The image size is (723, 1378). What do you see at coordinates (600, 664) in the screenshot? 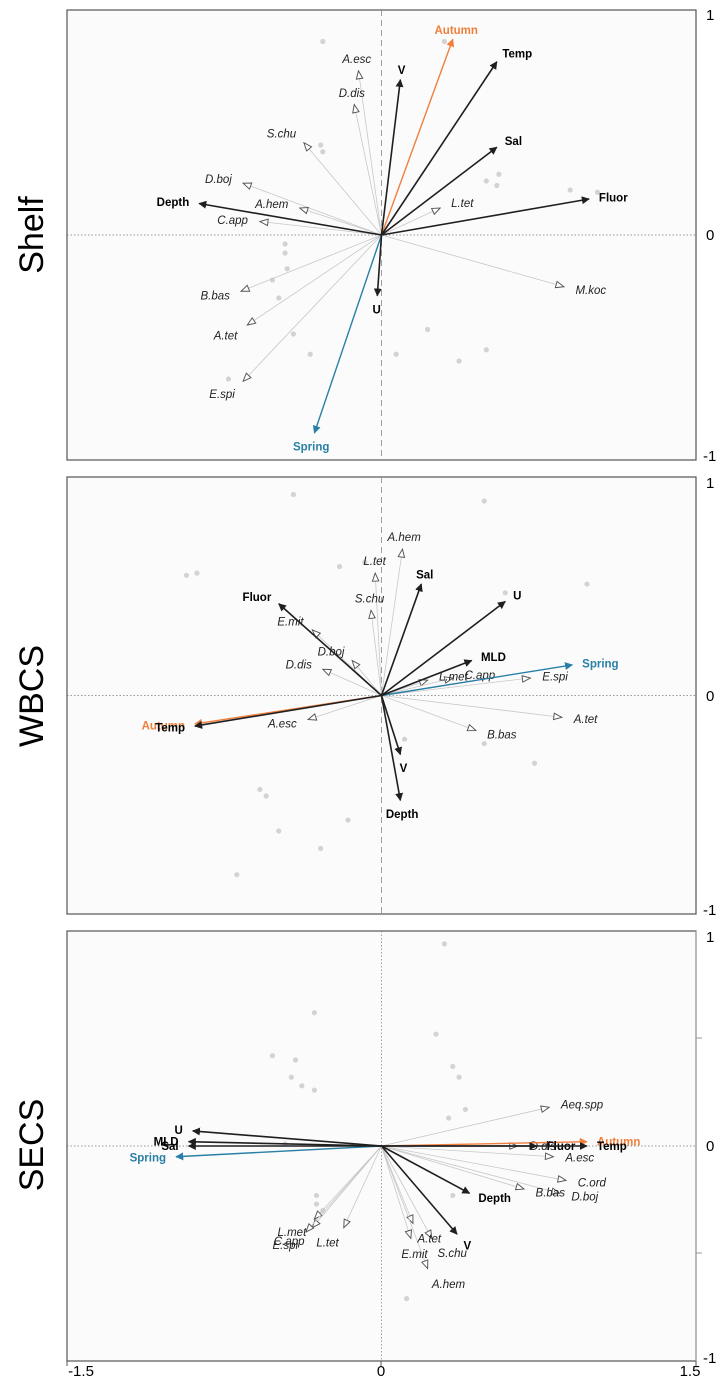
I see `season-label: Spring` at bounding box center [600, 664].